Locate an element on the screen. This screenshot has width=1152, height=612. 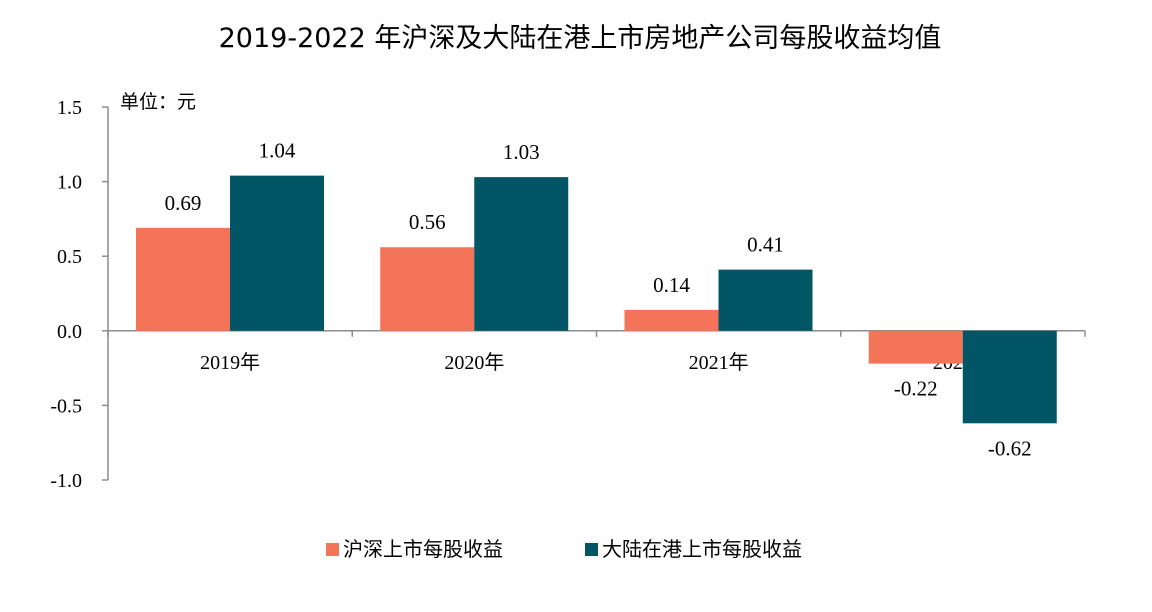
x-category-label: 2020年 is located at coordinates (474, 362).